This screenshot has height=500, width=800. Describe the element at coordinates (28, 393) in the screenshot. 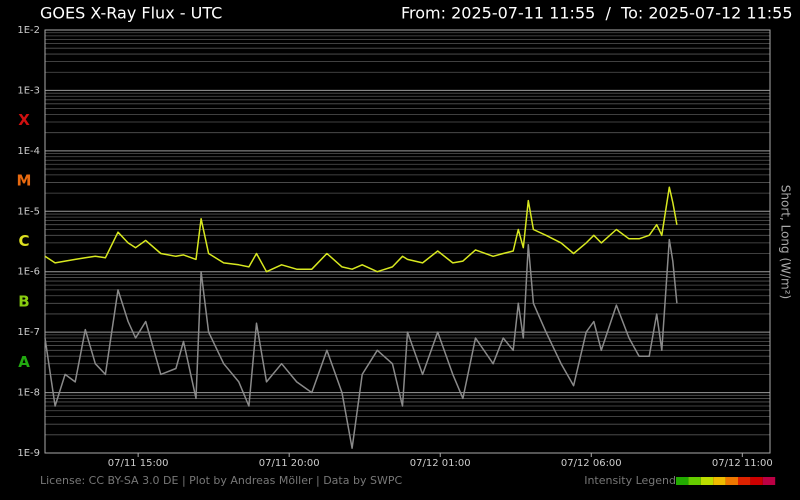

I see `y-tick-label: 1E-8` at that location.